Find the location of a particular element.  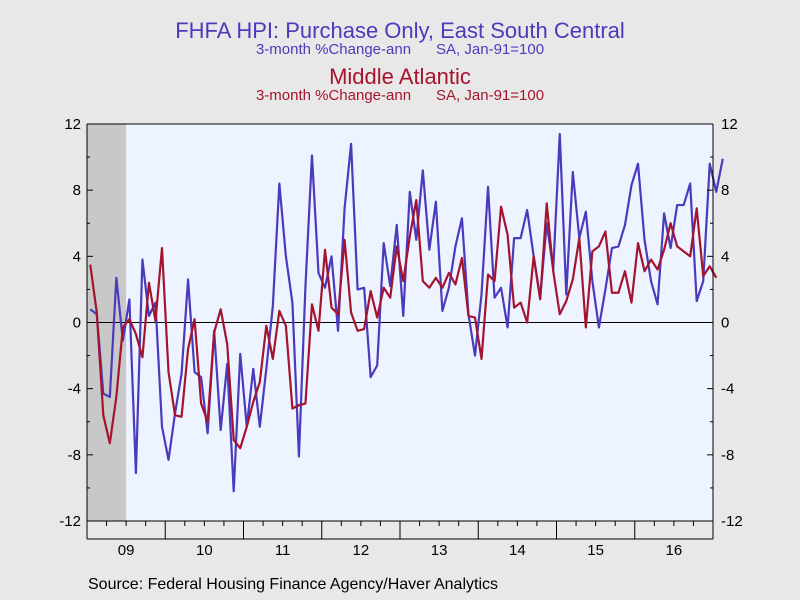

y-tick-label-right: 4 is located at coordinates (725, 256).